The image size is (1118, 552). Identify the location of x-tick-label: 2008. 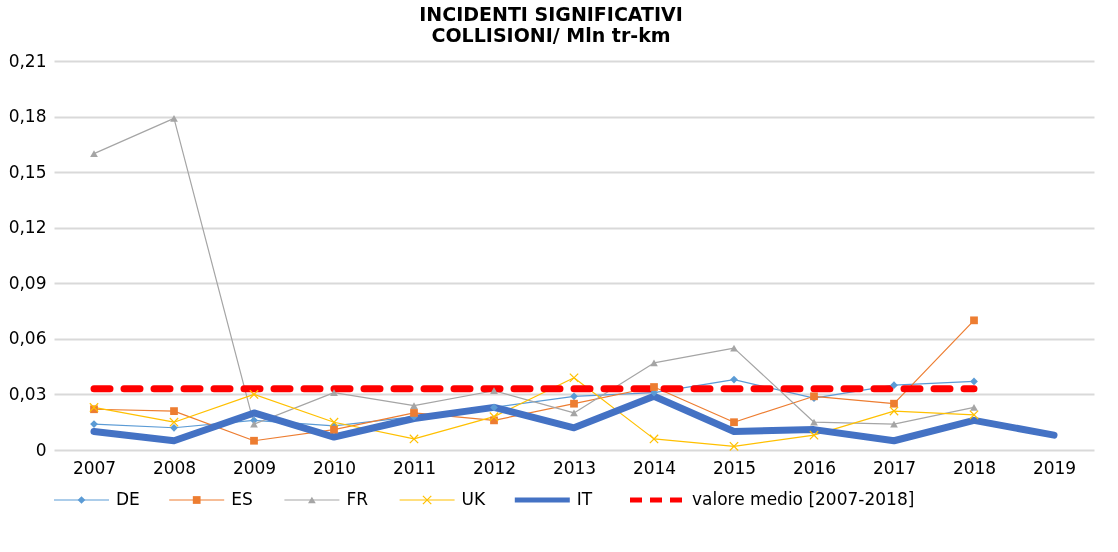
(174, 467).